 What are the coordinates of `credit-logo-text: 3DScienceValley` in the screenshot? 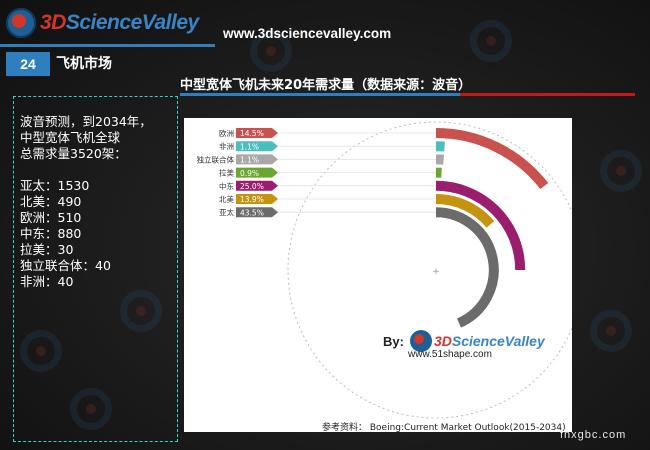 It's located at (489, 341).